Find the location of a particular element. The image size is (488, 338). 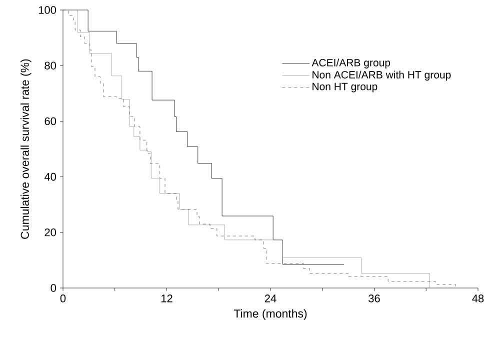

y-tick-label: 0 is located at coordinates (53, 288).